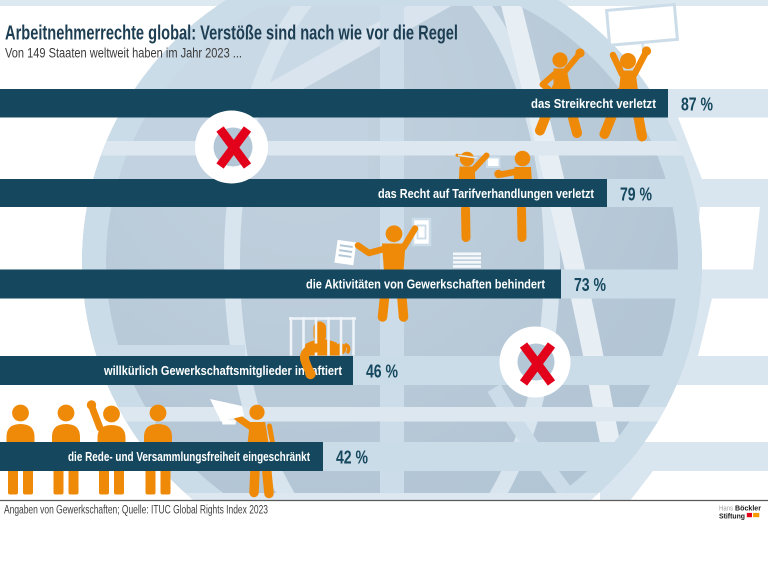  I want to click on svg-text: 46 %, so click(382, 372).